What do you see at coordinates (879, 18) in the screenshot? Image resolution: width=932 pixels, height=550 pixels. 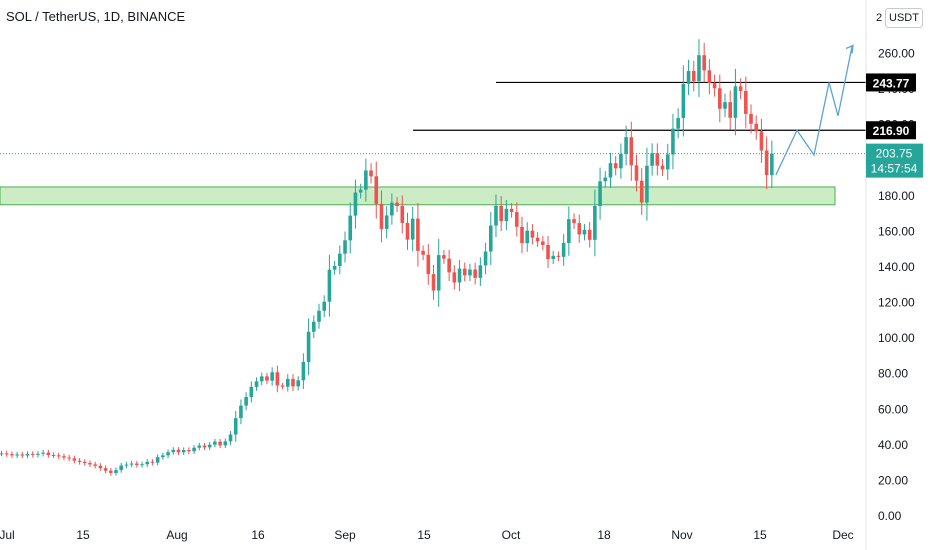 I see `partial-price-label: 2` at bounding box center [879, 18].